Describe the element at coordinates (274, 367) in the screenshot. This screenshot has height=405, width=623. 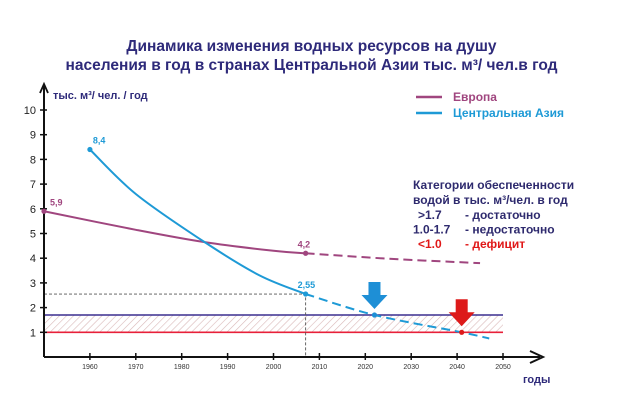
I see `x-tick-label: 2000` at that location.